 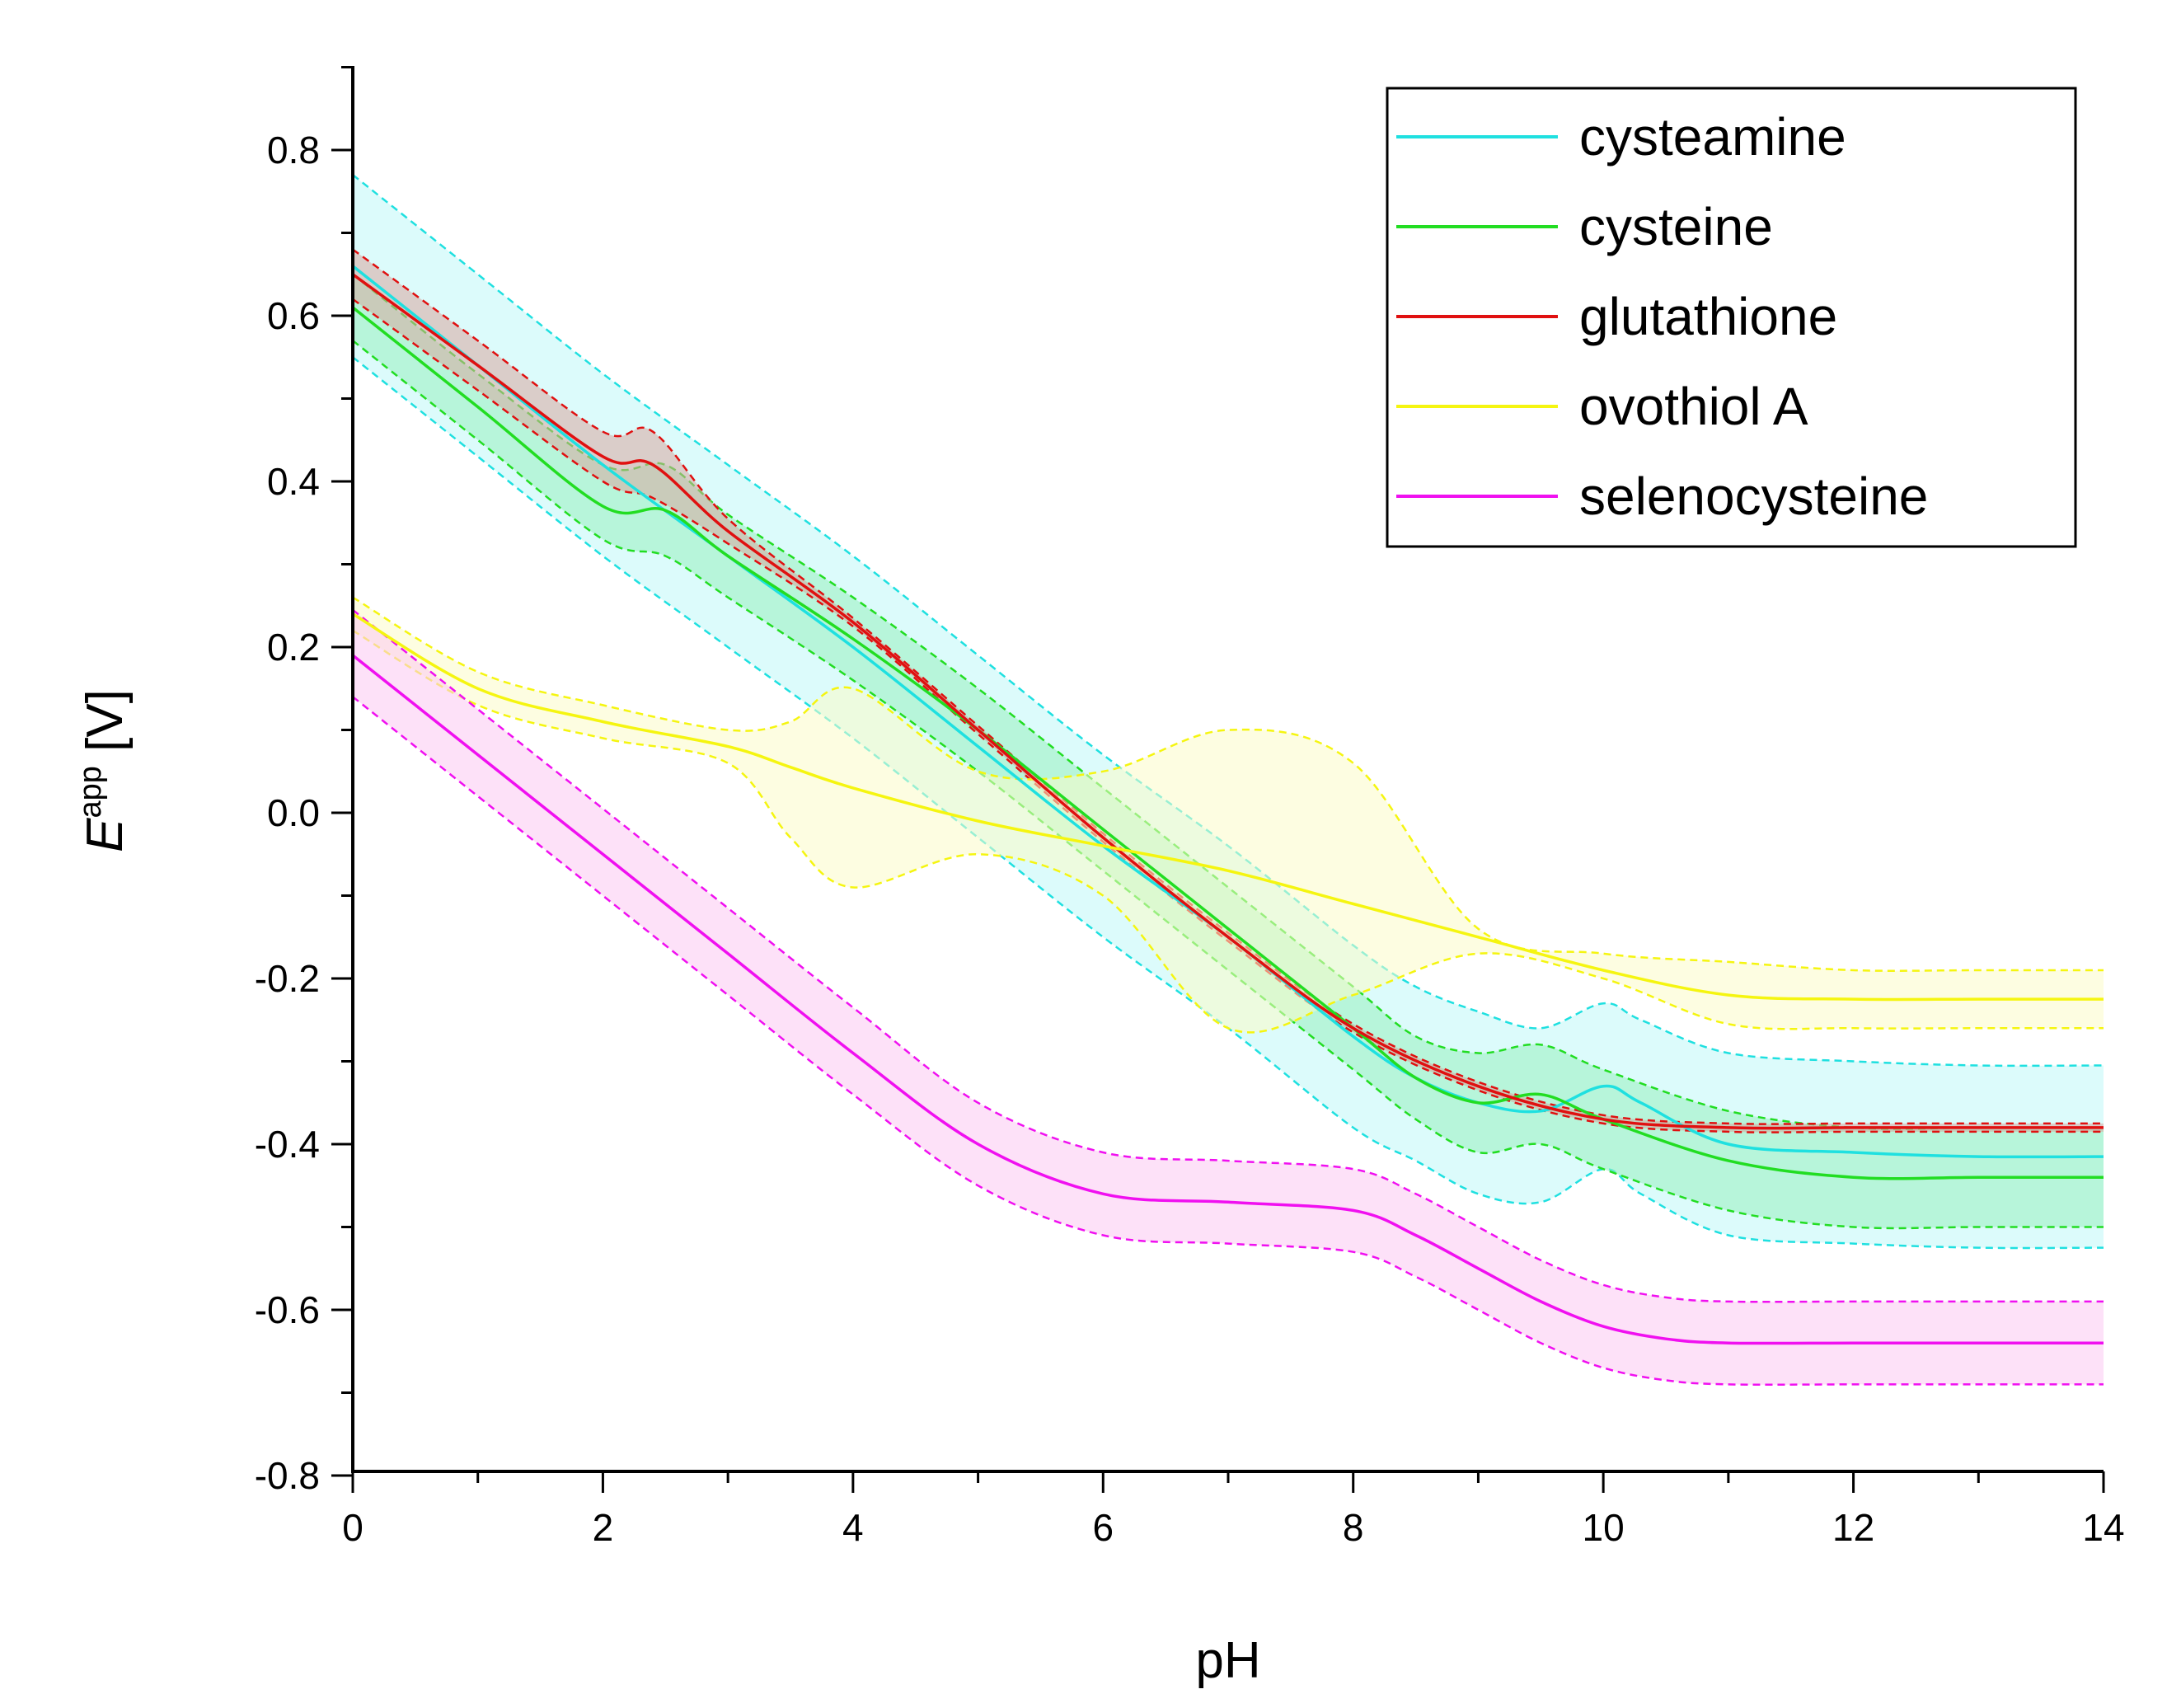 I want to click on x-tick-label: 12, so click(x=1853, y=1527).